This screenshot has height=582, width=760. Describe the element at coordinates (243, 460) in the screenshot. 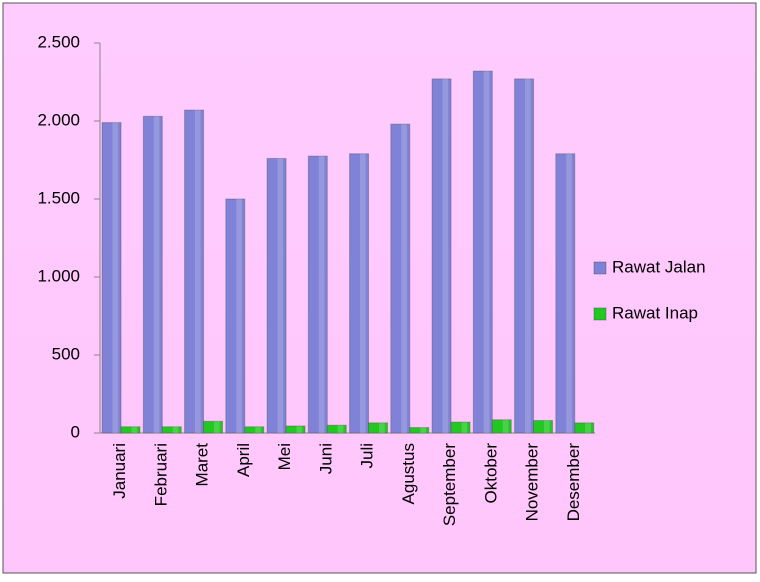

I see `x-tick-label: April` at that location.